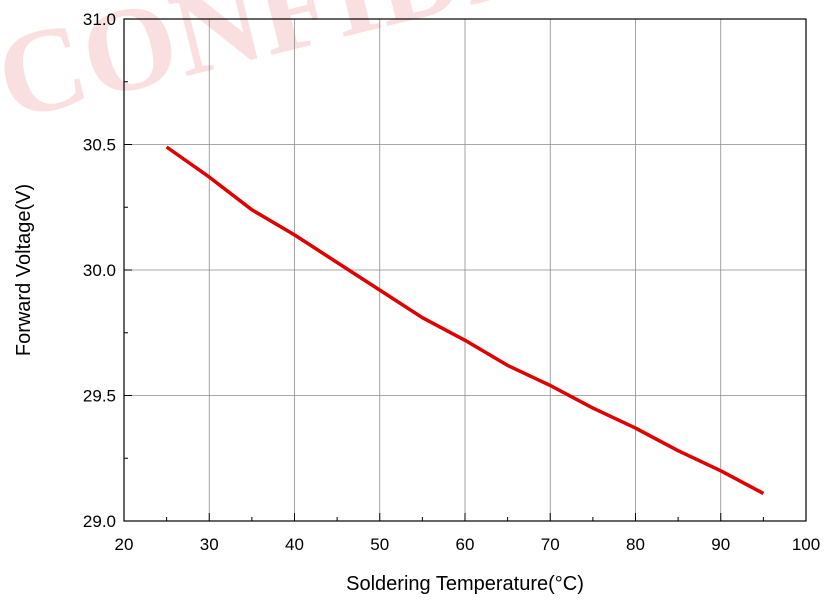 This screenshot has height=603, width=831. What do you see at coordinates (806, 544) in the screenshot?
I see `x-tick-label: 100` at bounding box center [806, 544].